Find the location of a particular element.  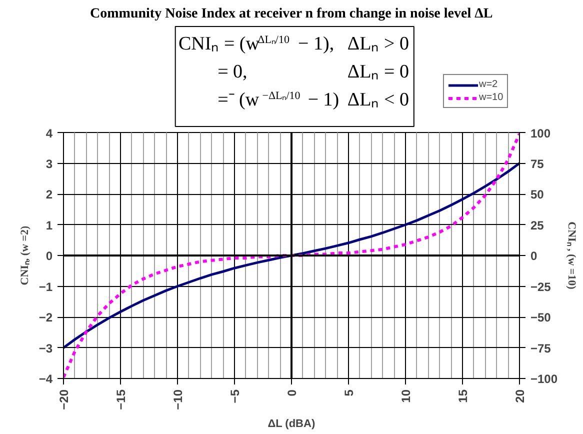

text: ΔLₙ = 0 is located at coordinates (378, 72).